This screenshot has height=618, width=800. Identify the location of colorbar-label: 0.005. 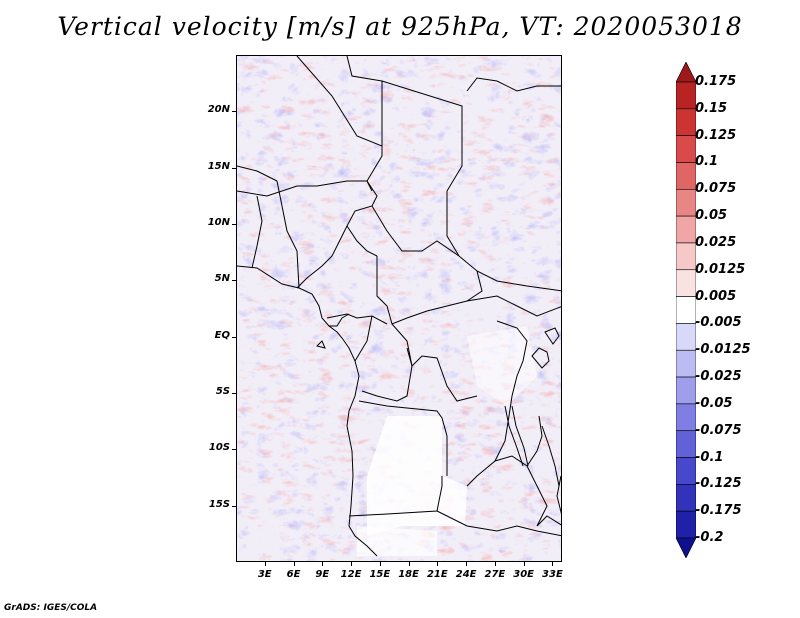
(716, 296).